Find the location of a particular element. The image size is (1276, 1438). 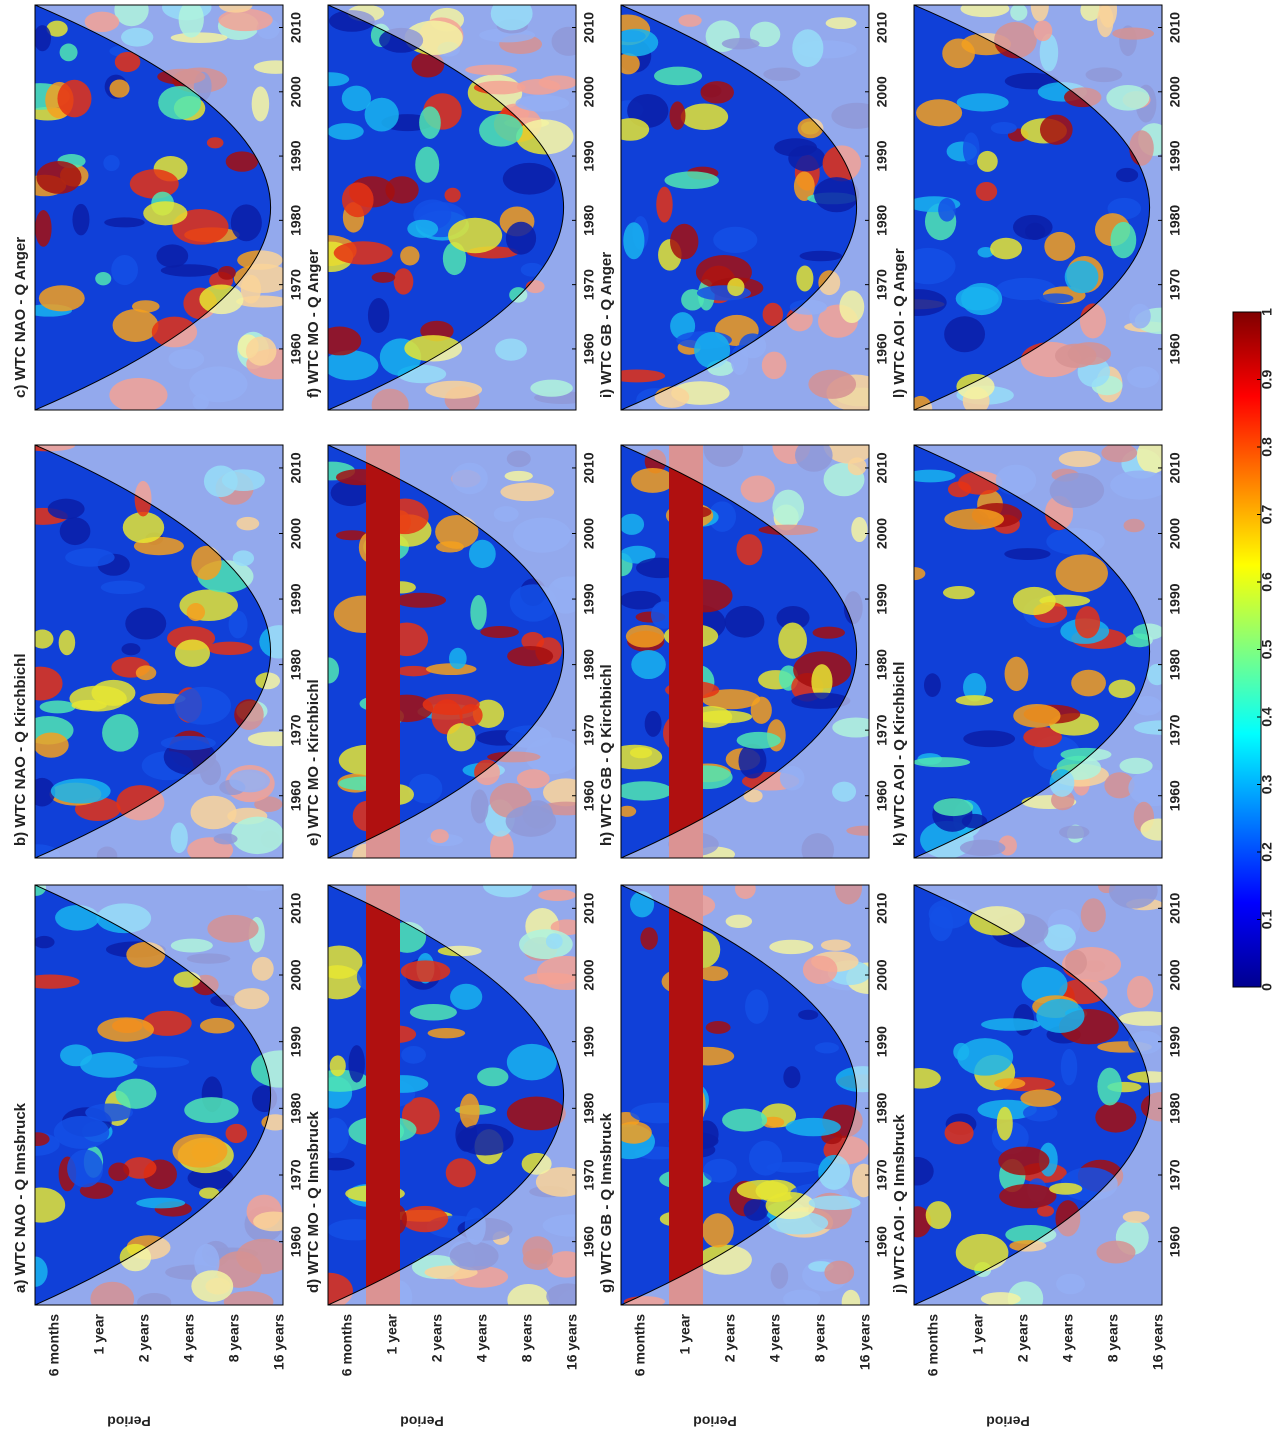

panel-title: c) WTC NAO - Q Anger is located at coordinates (20, 317).